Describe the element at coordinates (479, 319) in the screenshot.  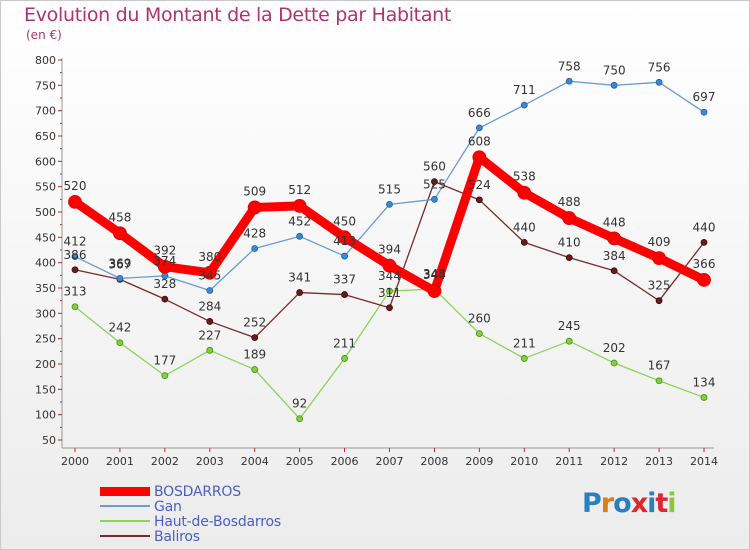
I see `data-label: 260` at that location.